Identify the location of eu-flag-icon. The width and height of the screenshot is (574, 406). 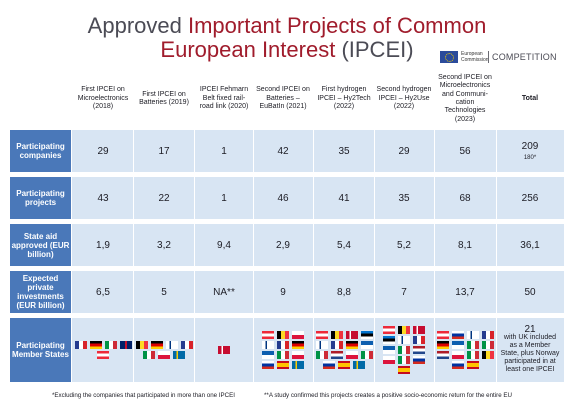
(449, 57).